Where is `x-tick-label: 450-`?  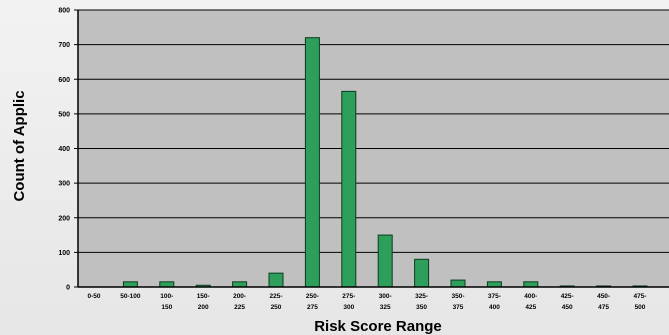
x-tick-label: 450- is located at coordinates (603, 296).